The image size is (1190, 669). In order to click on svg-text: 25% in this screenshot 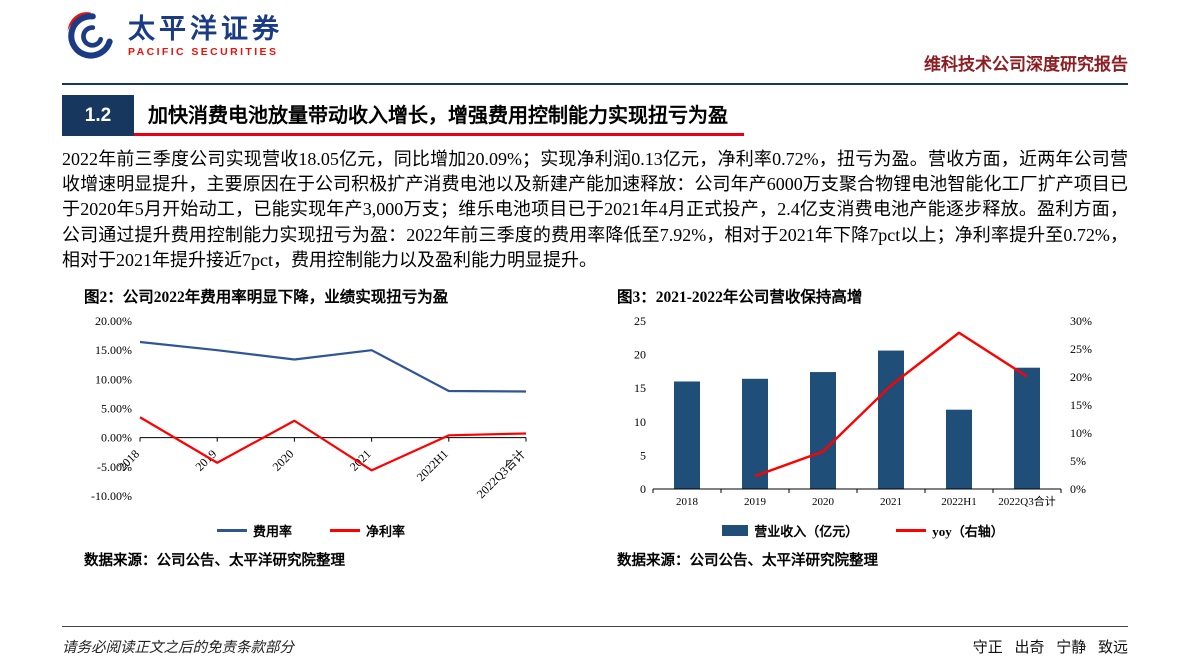, I will do `click(1081, 349)`.